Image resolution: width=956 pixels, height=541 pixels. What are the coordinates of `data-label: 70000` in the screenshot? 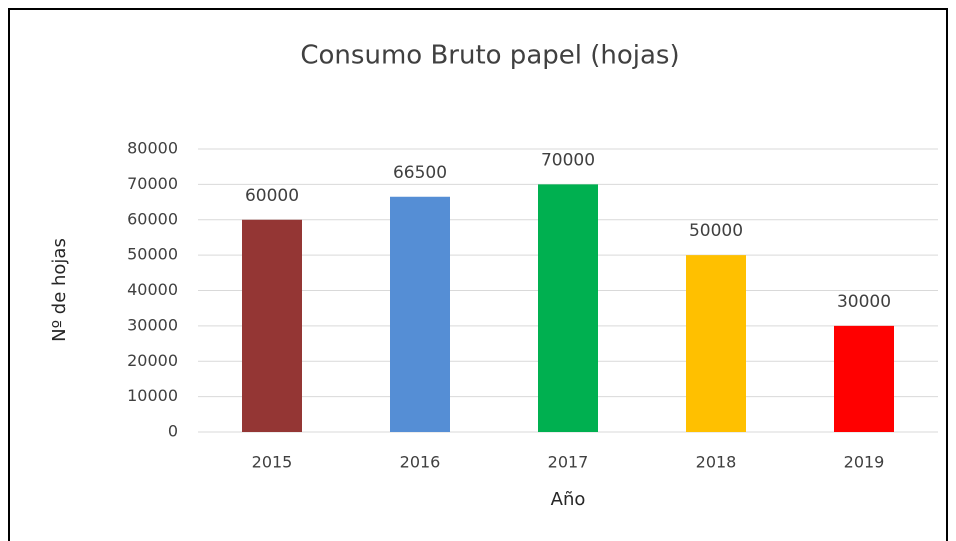 It's located at (568, 160).